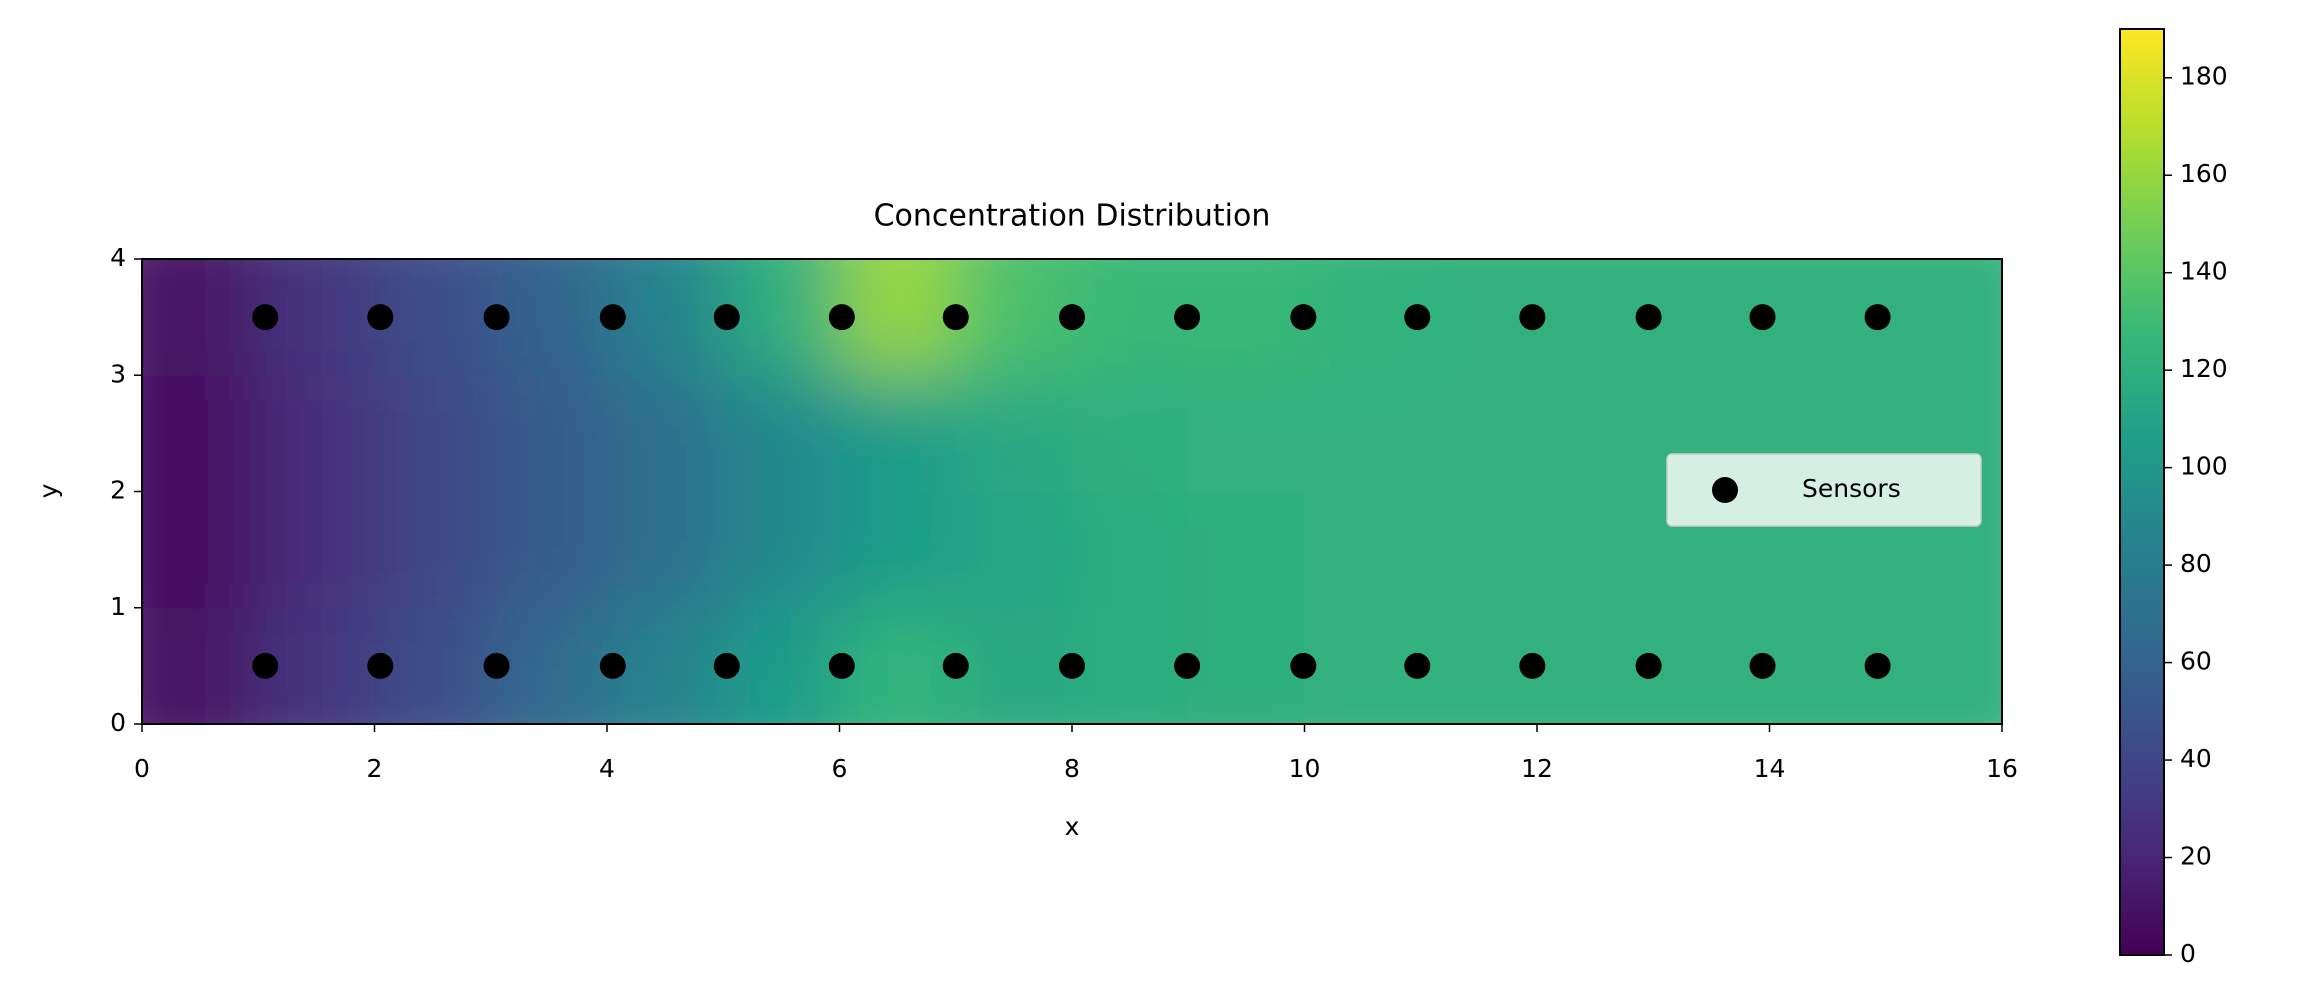  What do you see at coordinates (2204, 76) in the screenshot?
I see `colorbar-tick-label: 180` at bounding box center [2204, 76].